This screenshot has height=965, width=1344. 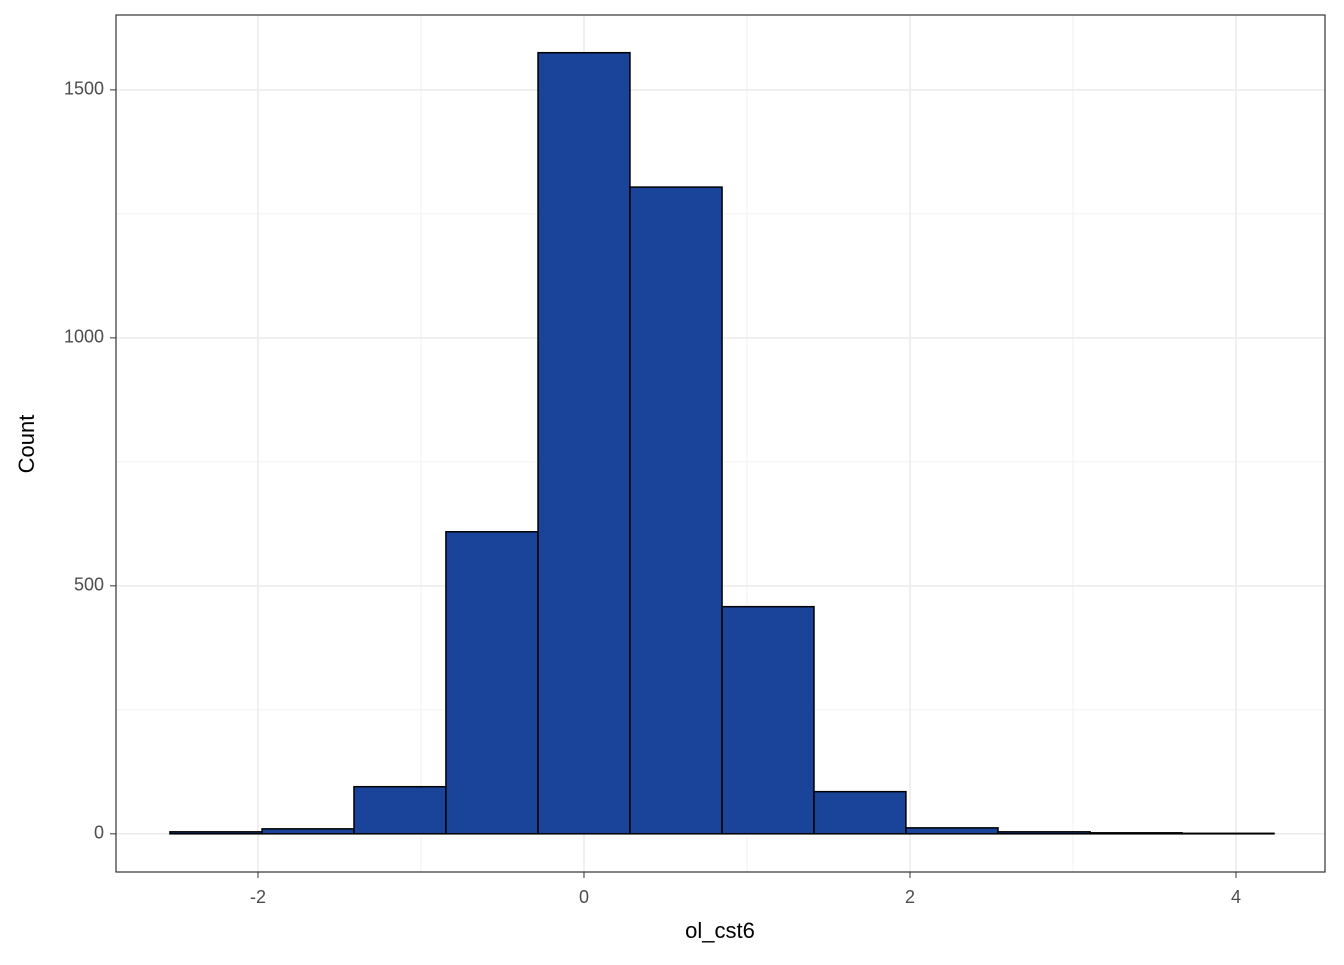 I want to click on x-tick-label: 0, so click(x=584, y=897).